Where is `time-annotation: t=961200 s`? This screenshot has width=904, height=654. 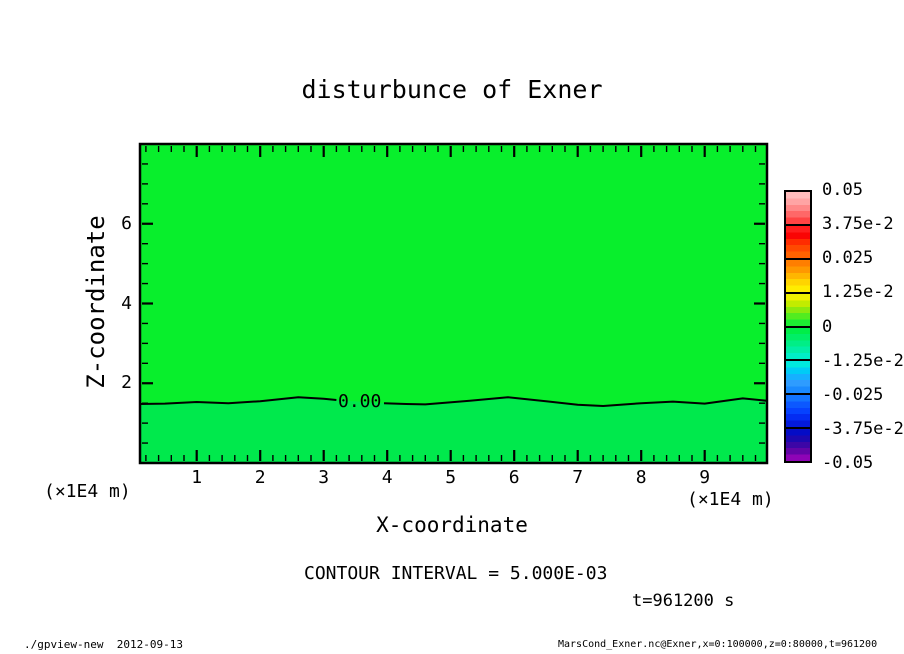 time-annotation: t=961200 s is located at coordinates (683, 601).